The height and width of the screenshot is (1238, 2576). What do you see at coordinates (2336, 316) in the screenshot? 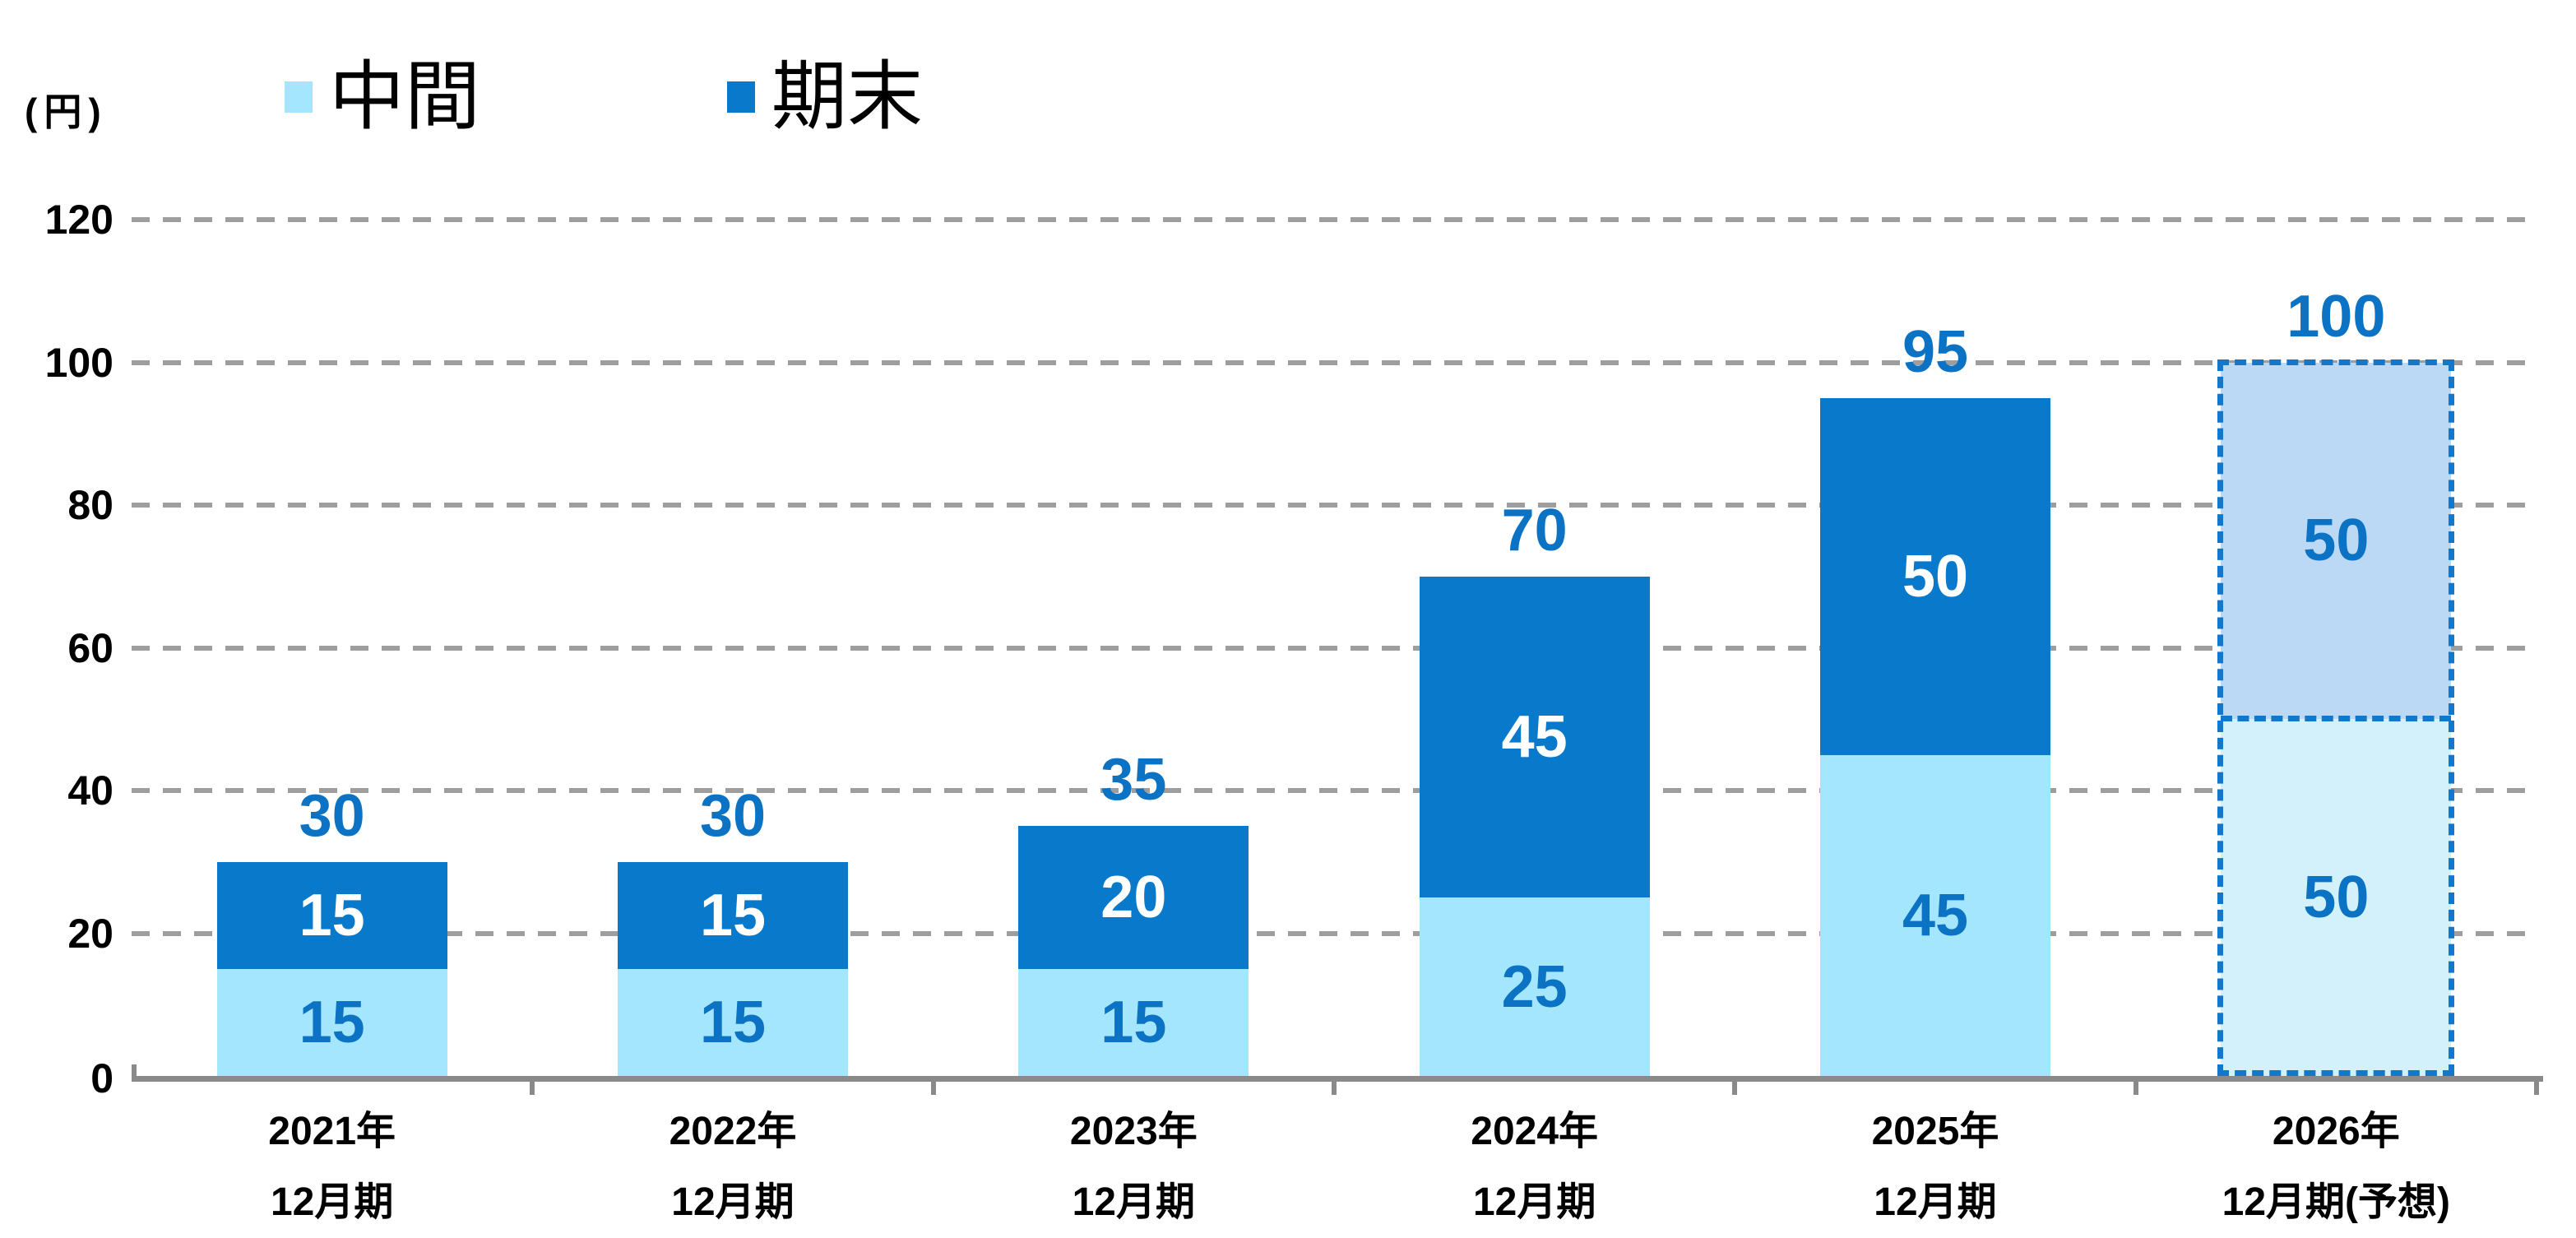
I see `bar-total-label: 100` at bounding box center [2336, 316].